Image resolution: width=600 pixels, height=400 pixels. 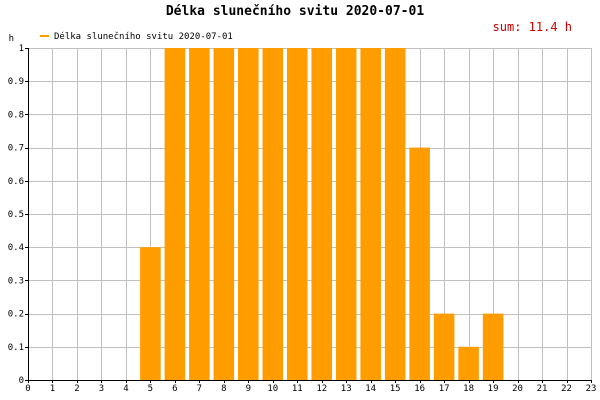 I want to click on x-tick-label: 20, so click(x=517, y=389).